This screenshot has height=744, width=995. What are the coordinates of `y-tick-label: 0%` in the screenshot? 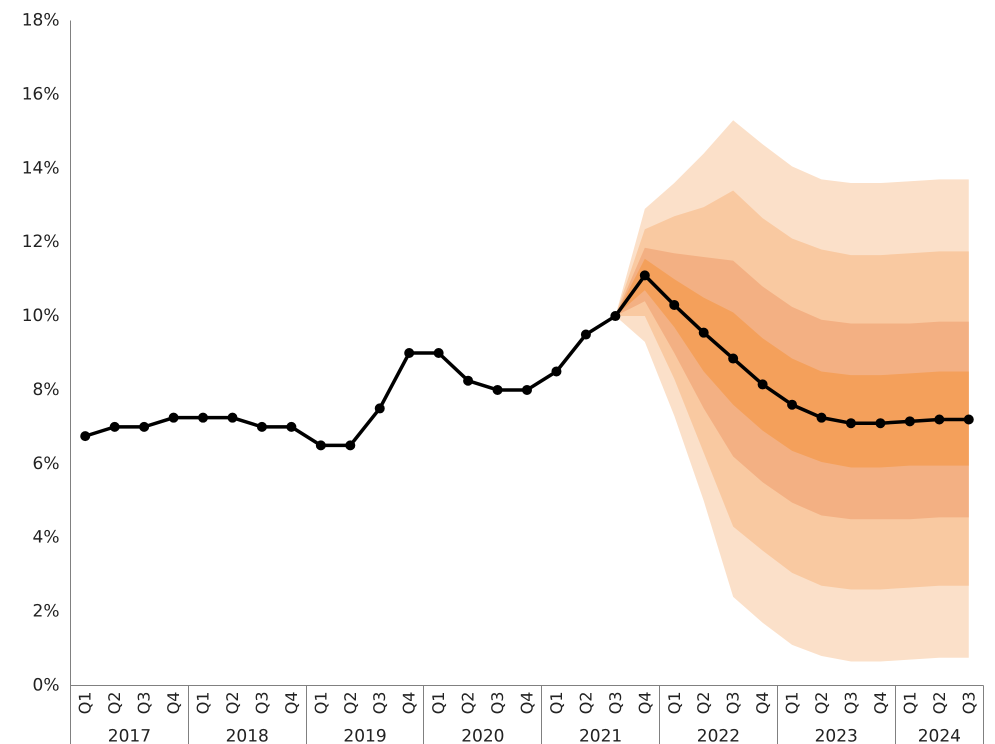 It's located at (46, 686).